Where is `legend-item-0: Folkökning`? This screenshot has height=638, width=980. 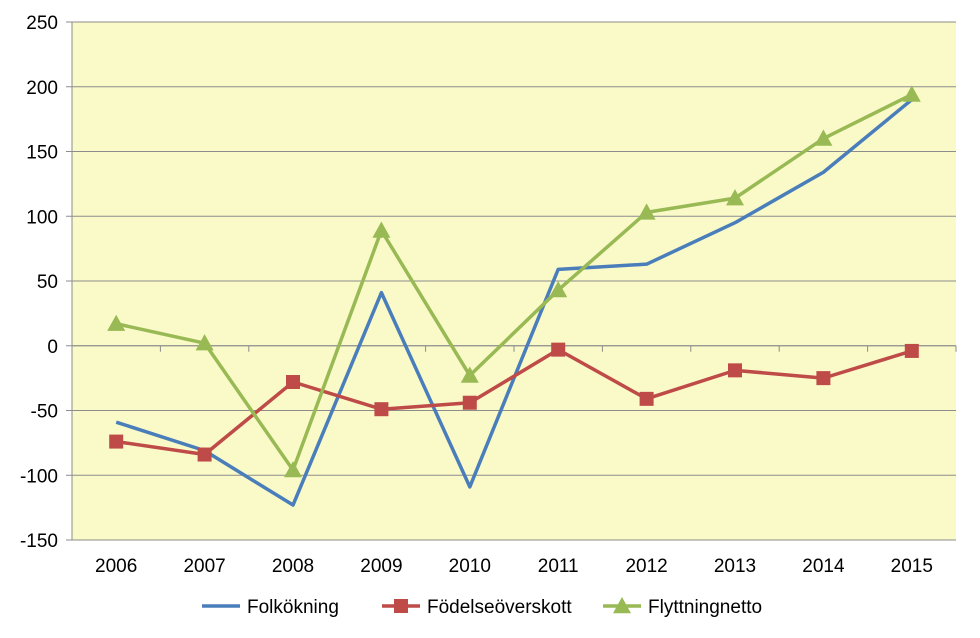
legend-item-0: Folkökning is located at coordinates (270, 607).